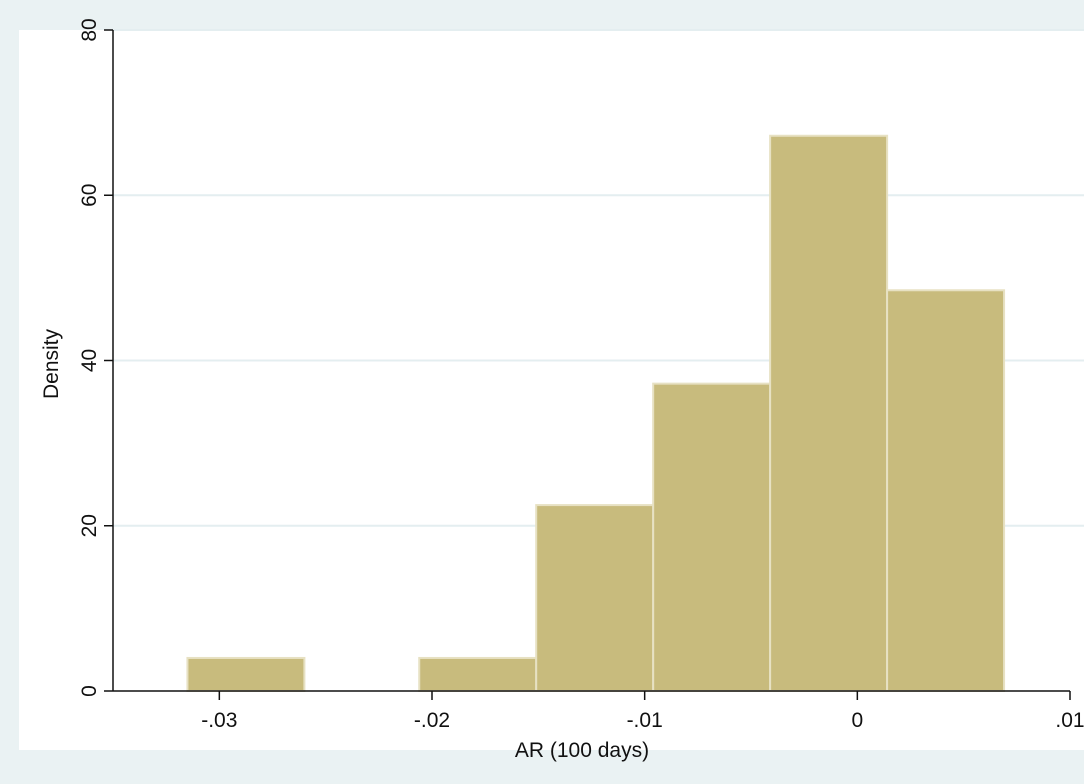 Image resolution: width=1084 pixels, height=784 pixels. What do you see at coordinates (857, 720) in the screenshot?
I see `x-tick-label-3: 0` at bounding box center [857, 720].